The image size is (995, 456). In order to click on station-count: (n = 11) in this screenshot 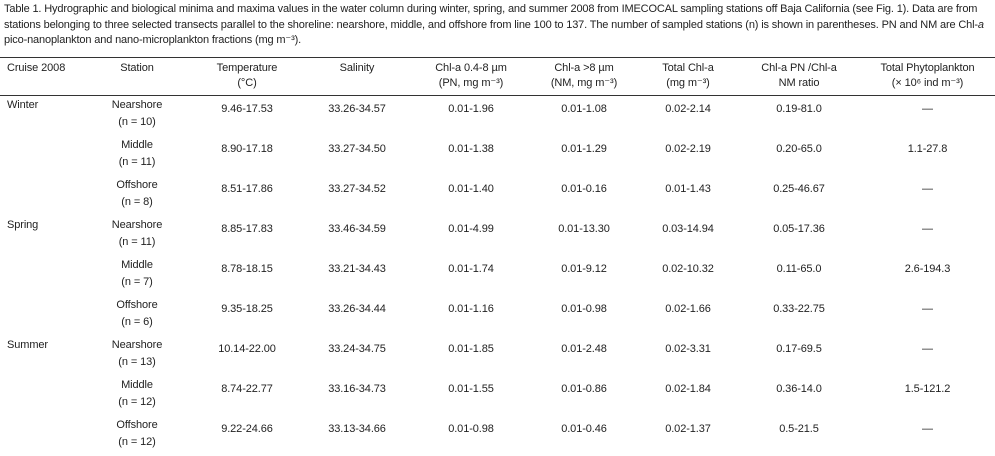, I will do `click(137, 162)`.